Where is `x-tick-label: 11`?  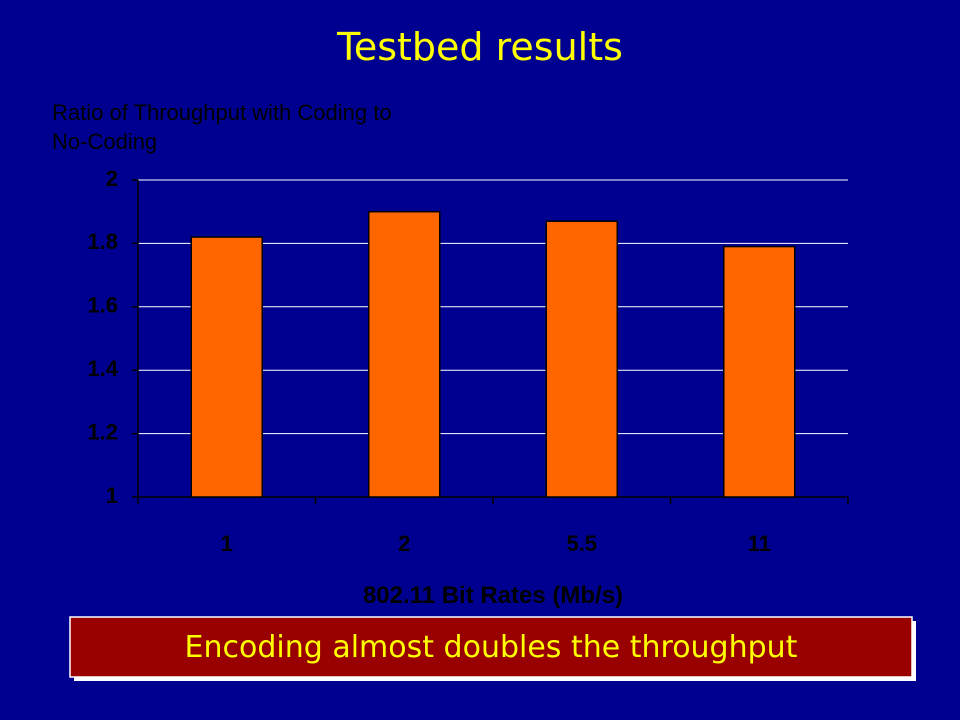
x-tick-label: 11 is located at coordinates (759, 543).